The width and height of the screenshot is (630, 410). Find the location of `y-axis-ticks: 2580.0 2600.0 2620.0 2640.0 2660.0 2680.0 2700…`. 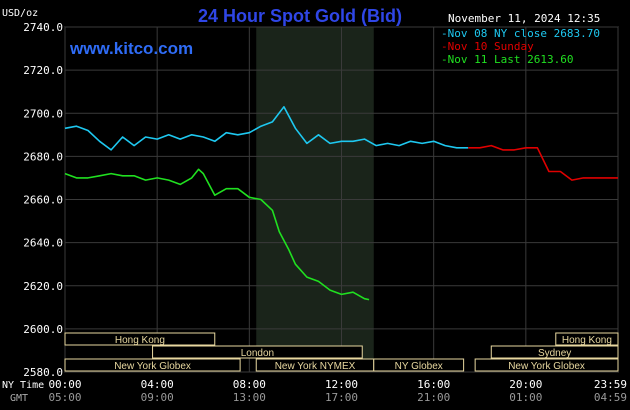

y-axis-ticks: 2580.0 2600.0 2620.0 2640.0 2660.0 2680.0 2700… is located at coordinates (43, 200).